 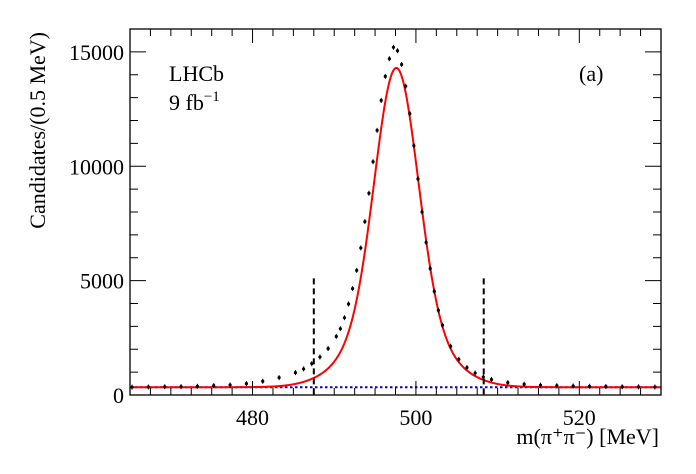 I want to click on y-tick-label: 0, so click(x=118, y=395).